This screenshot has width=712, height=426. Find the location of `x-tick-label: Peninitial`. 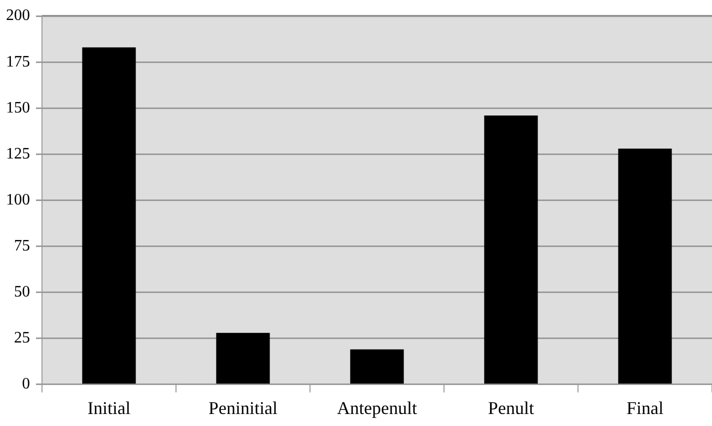

x-tick-label: Peninitial is located at coordinates (243, 408).